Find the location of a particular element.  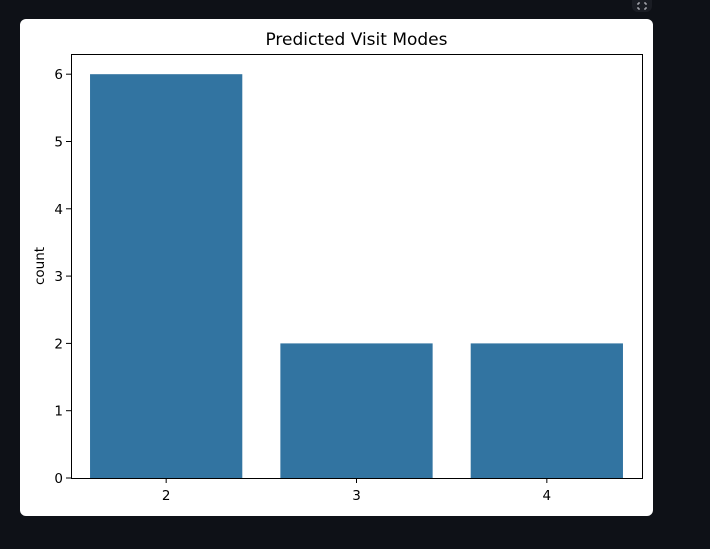

y-tick-label: 5 is located at coordinates (58, 142).